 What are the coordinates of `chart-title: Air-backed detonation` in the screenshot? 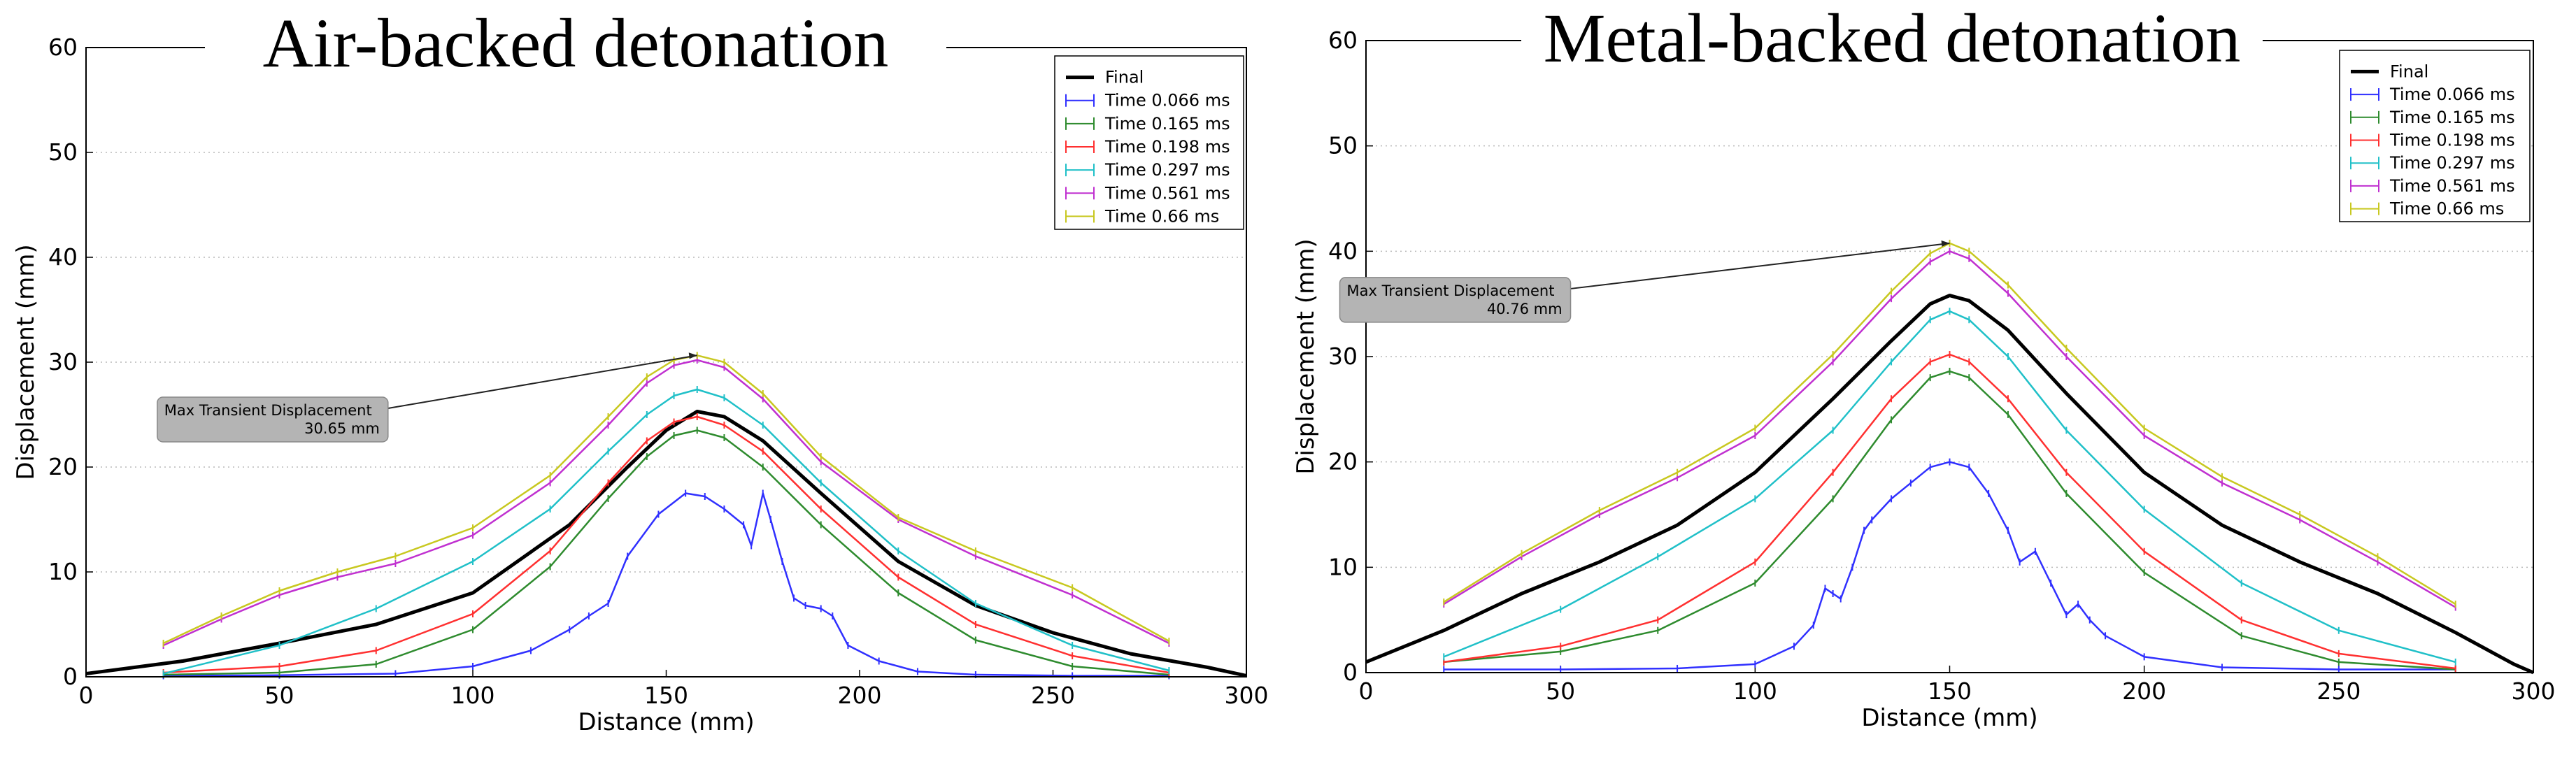 It's located at (576, 43).